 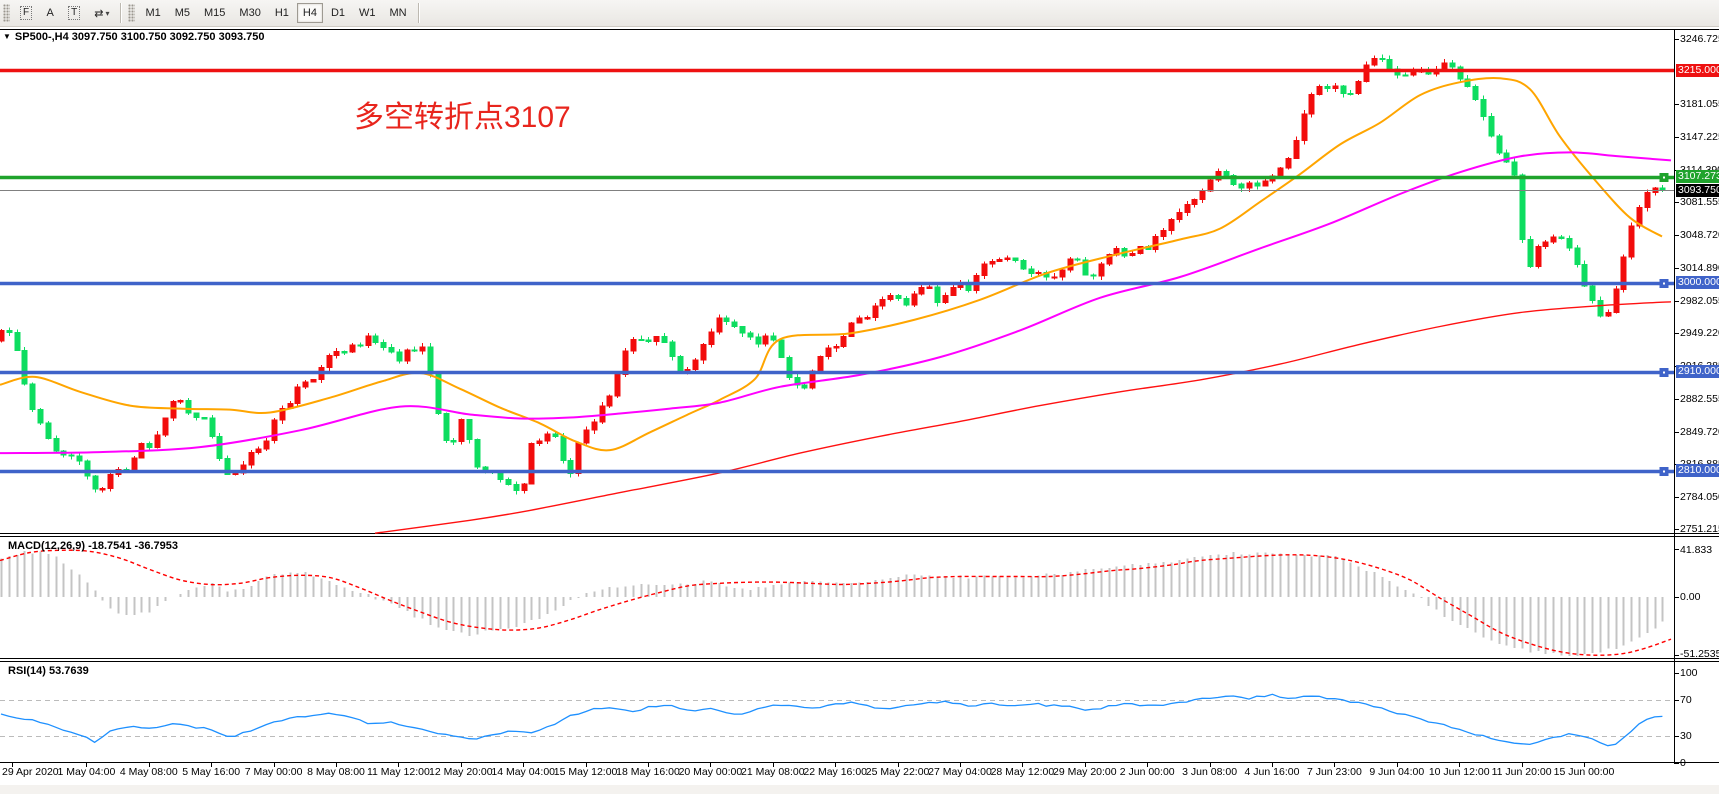 I want to click on time-axis-label: 8 May 08:00, so click(x=336, y=772).